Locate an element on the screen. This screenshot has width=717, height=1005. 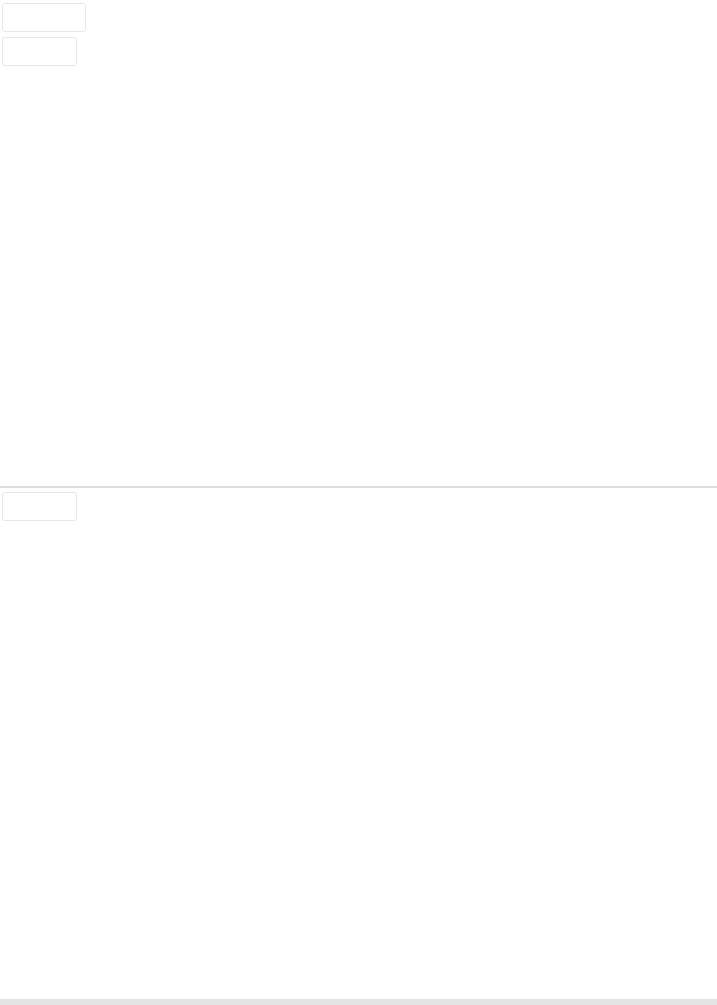
price-series-accent-bar is located at coordinates (7, 17).